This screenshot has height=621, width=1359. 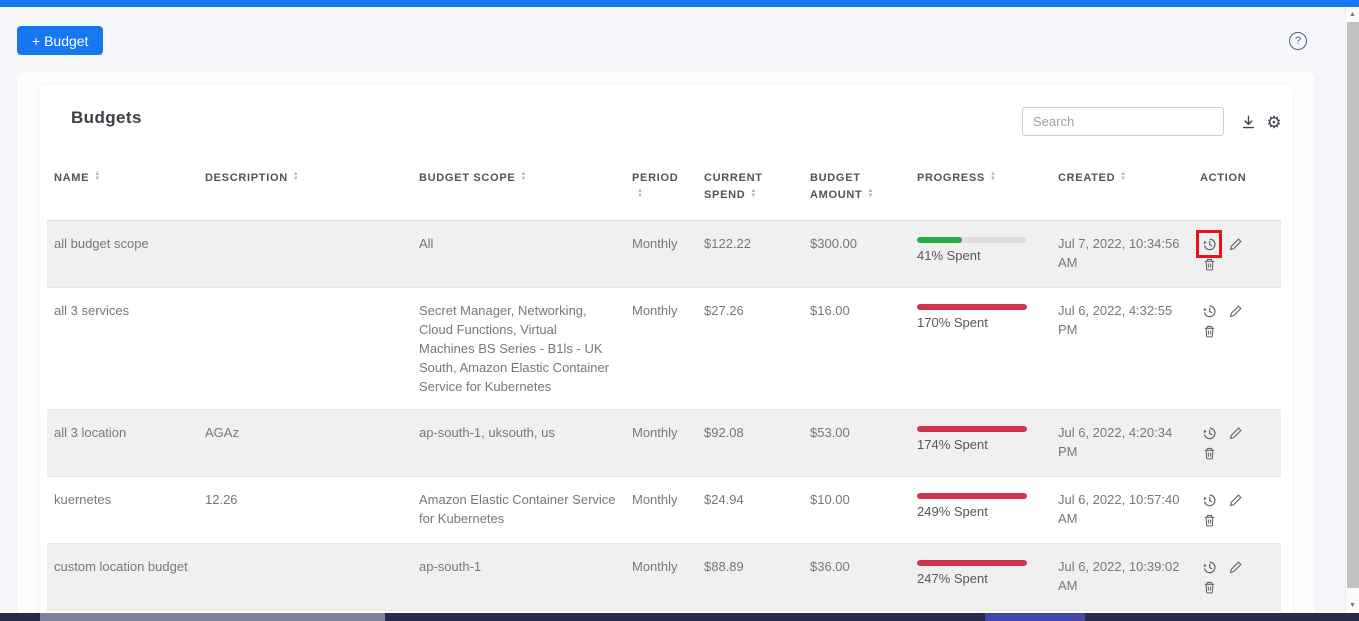 What do you see at coordinates (304, 190) in the screenshot?
I see `column-header-description: DESCRIPTION ▲ ▼` at bounding box center [304, 190].